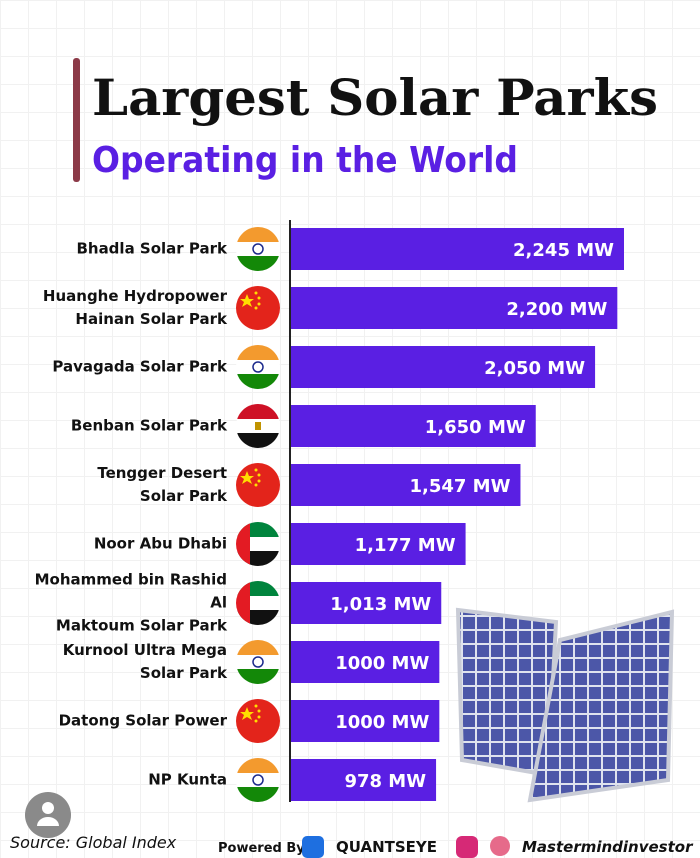  I want to click on value-label: 1,013 MW, so click(380, 604).